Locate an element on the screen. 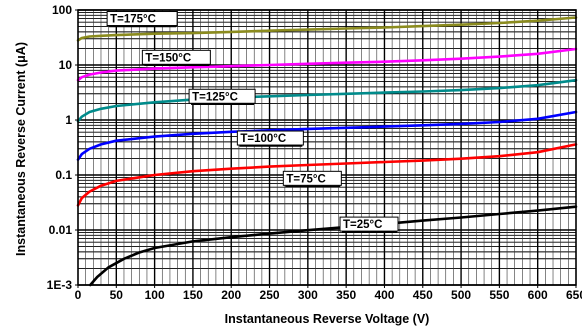 Image resolution: width=582 pixels, height=331 pixels. x-axis-title: Instantaneous Reverse Voltage (V) is located at coordinates (327, 319).